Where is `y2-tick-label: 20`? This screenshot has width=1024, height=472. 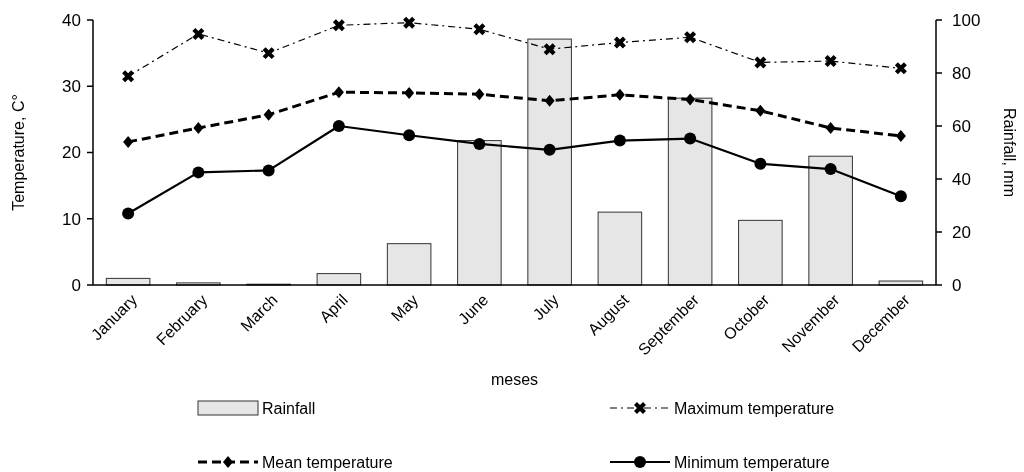
y2-tick-label: 20 is located at coordinates (961, 232).